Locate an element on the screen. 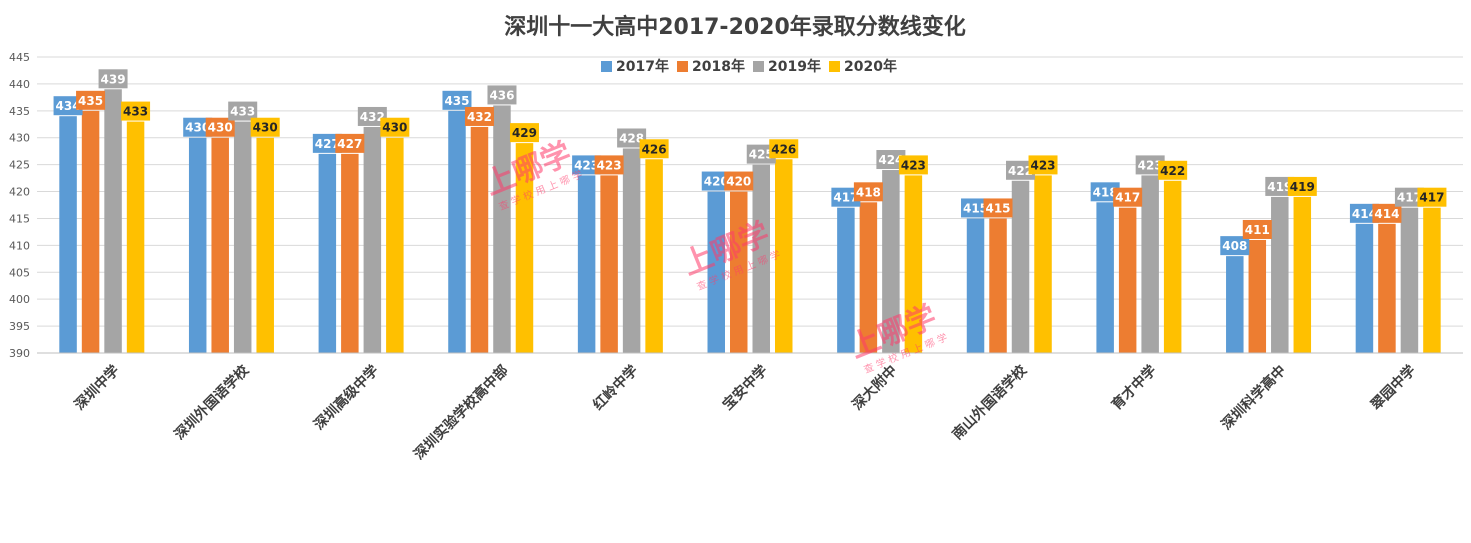 The image size is (1471, 543). data-label: 429 is located at coordinates (524, 133).